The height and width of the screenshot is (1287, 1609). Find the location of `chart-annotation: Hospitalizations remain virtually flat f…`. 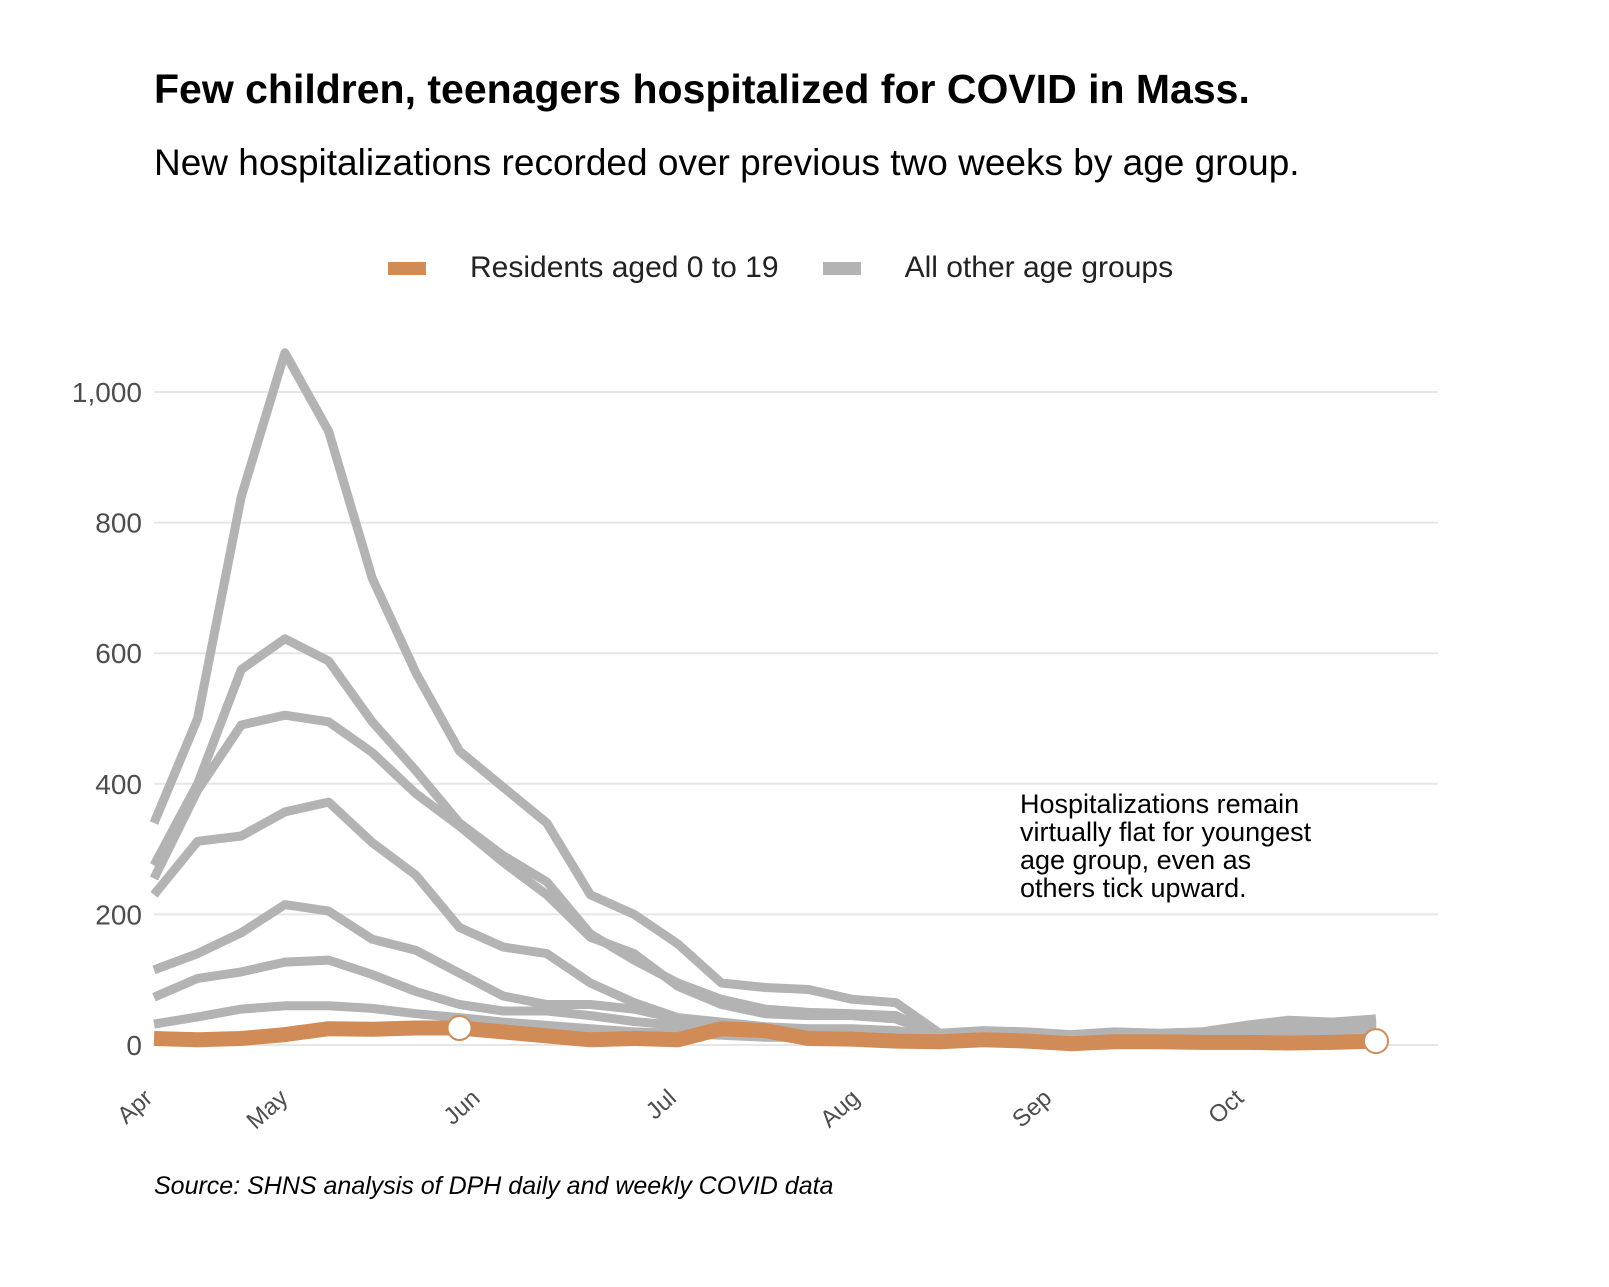

chart-annotation: Hospitalizations remain virtually flat f… is located at coordinates (1210, 846).